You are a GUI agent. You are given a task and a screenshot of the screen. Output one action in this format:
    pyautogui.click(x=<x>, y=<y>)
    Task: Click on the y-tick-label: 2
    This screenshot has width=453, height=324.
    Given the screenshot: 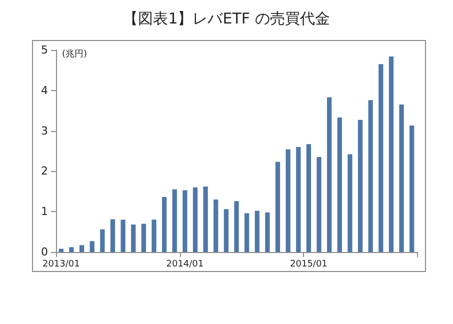 What is the action you would take?
    pyautogui.click(x=44, y=171)
    